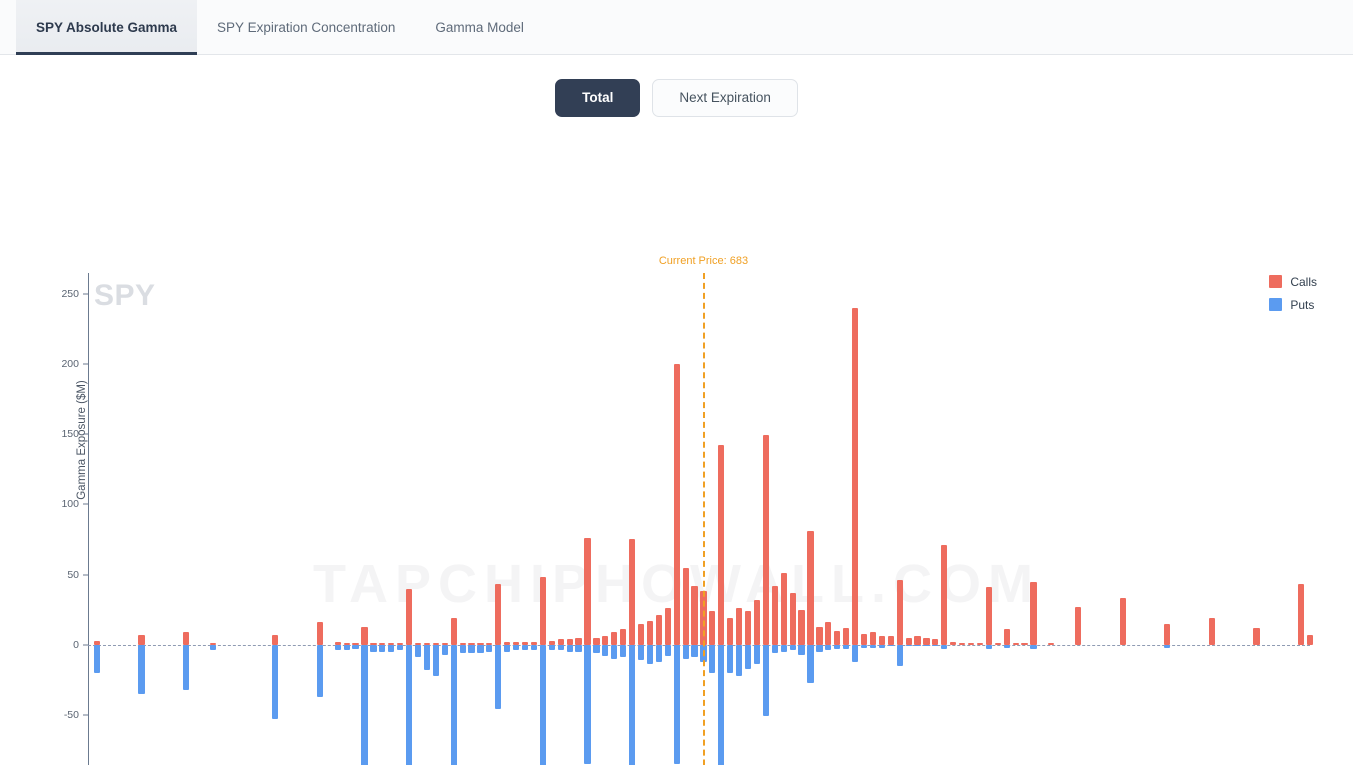  What do you see at coordinates (306, 27) in the screenshot?
I see `tab-spy-expiration-concentration: SPY Expiration Concentration` at bounding box center [306, 27].